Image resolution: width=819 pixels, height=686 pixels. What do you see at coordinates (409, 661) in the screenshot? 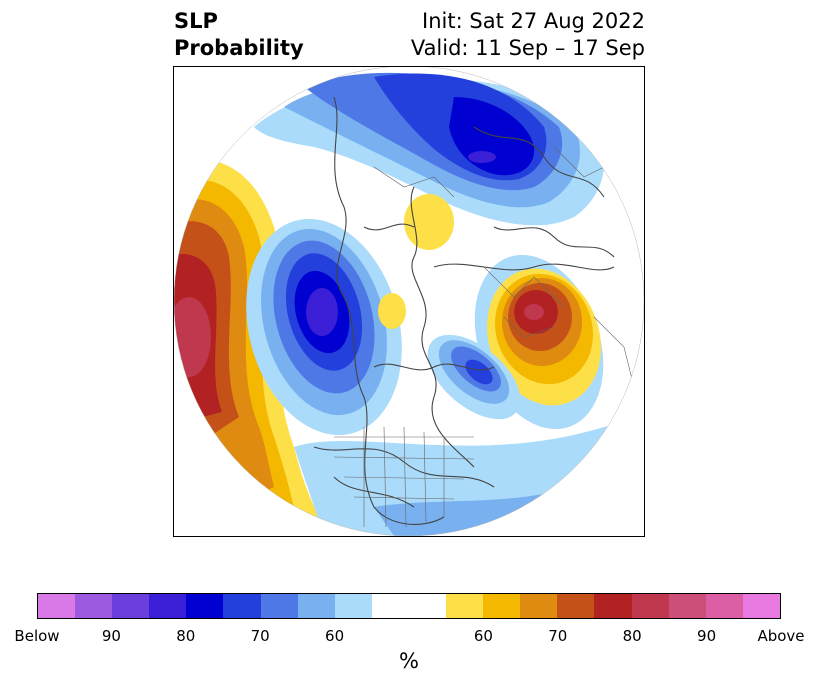
I see `colorbar-unit-label: %` at bounding box center [409, 661].